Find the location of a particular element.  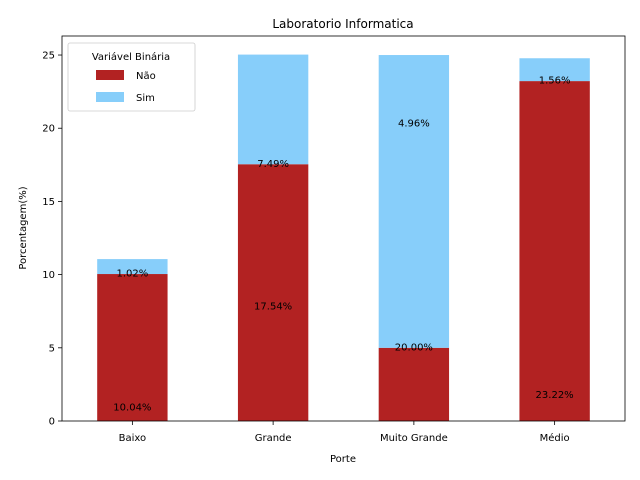

bar-label-0-1: 17.54% is located at coordinates (273, 306).